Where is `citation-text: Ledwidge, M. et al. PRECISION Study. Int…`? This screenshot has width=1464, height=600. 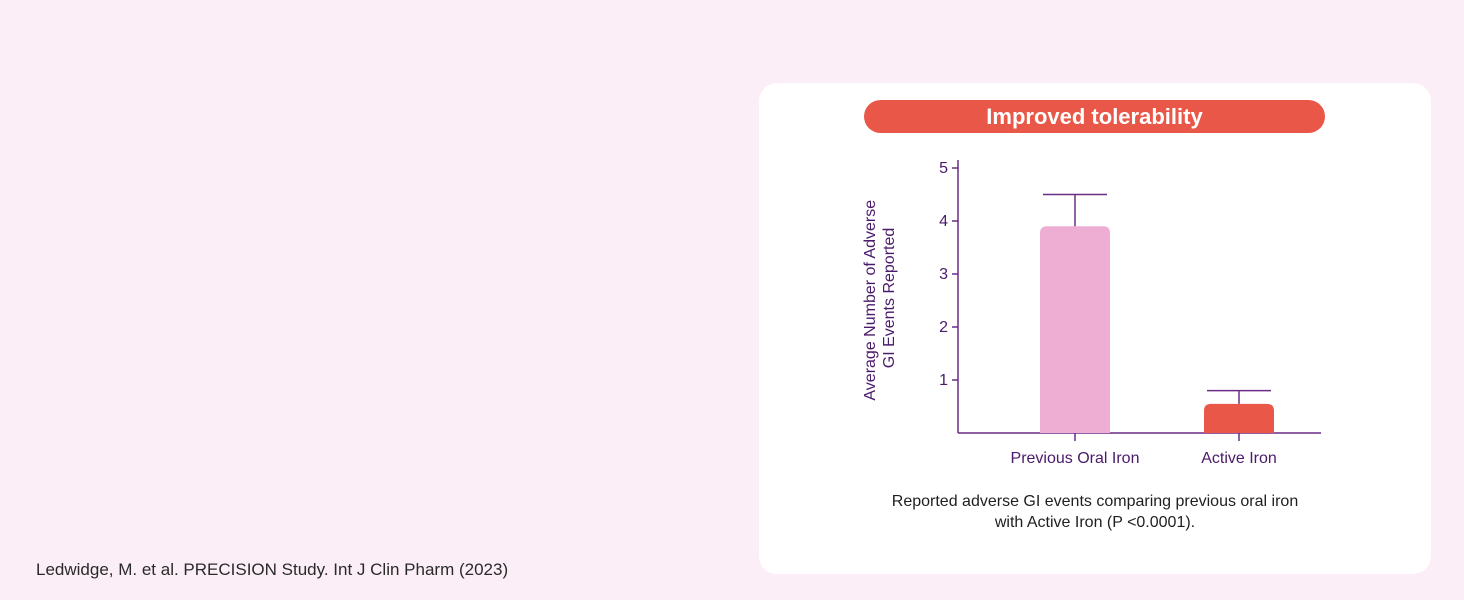
citation-text: Ledwidge, M. et al. PRECISION Study. Int… is located at coordinates (272, 569).